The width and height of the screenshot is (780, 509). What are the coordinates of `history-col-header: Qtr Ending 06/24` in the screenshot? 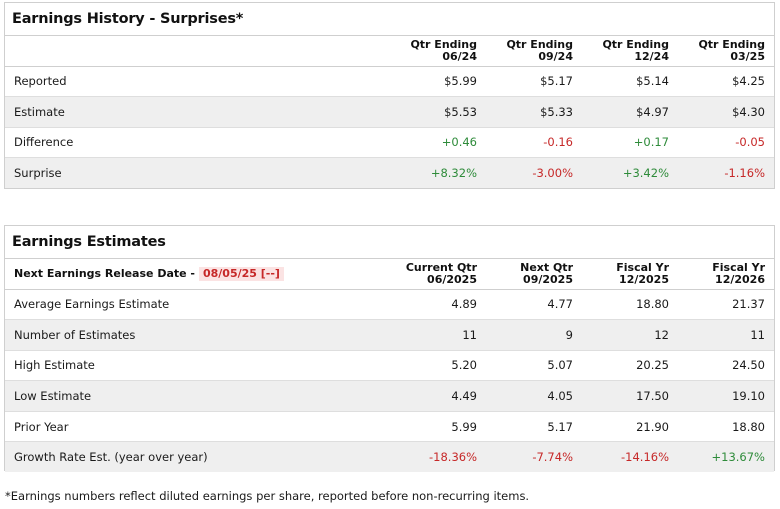 It's located at (438, 51).